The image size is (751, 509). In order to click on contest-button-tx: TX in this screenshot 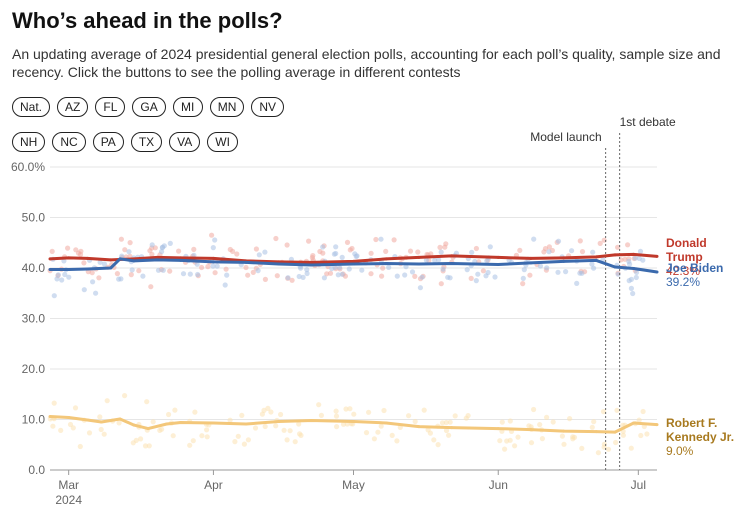, I will do `click(146, 142)`.